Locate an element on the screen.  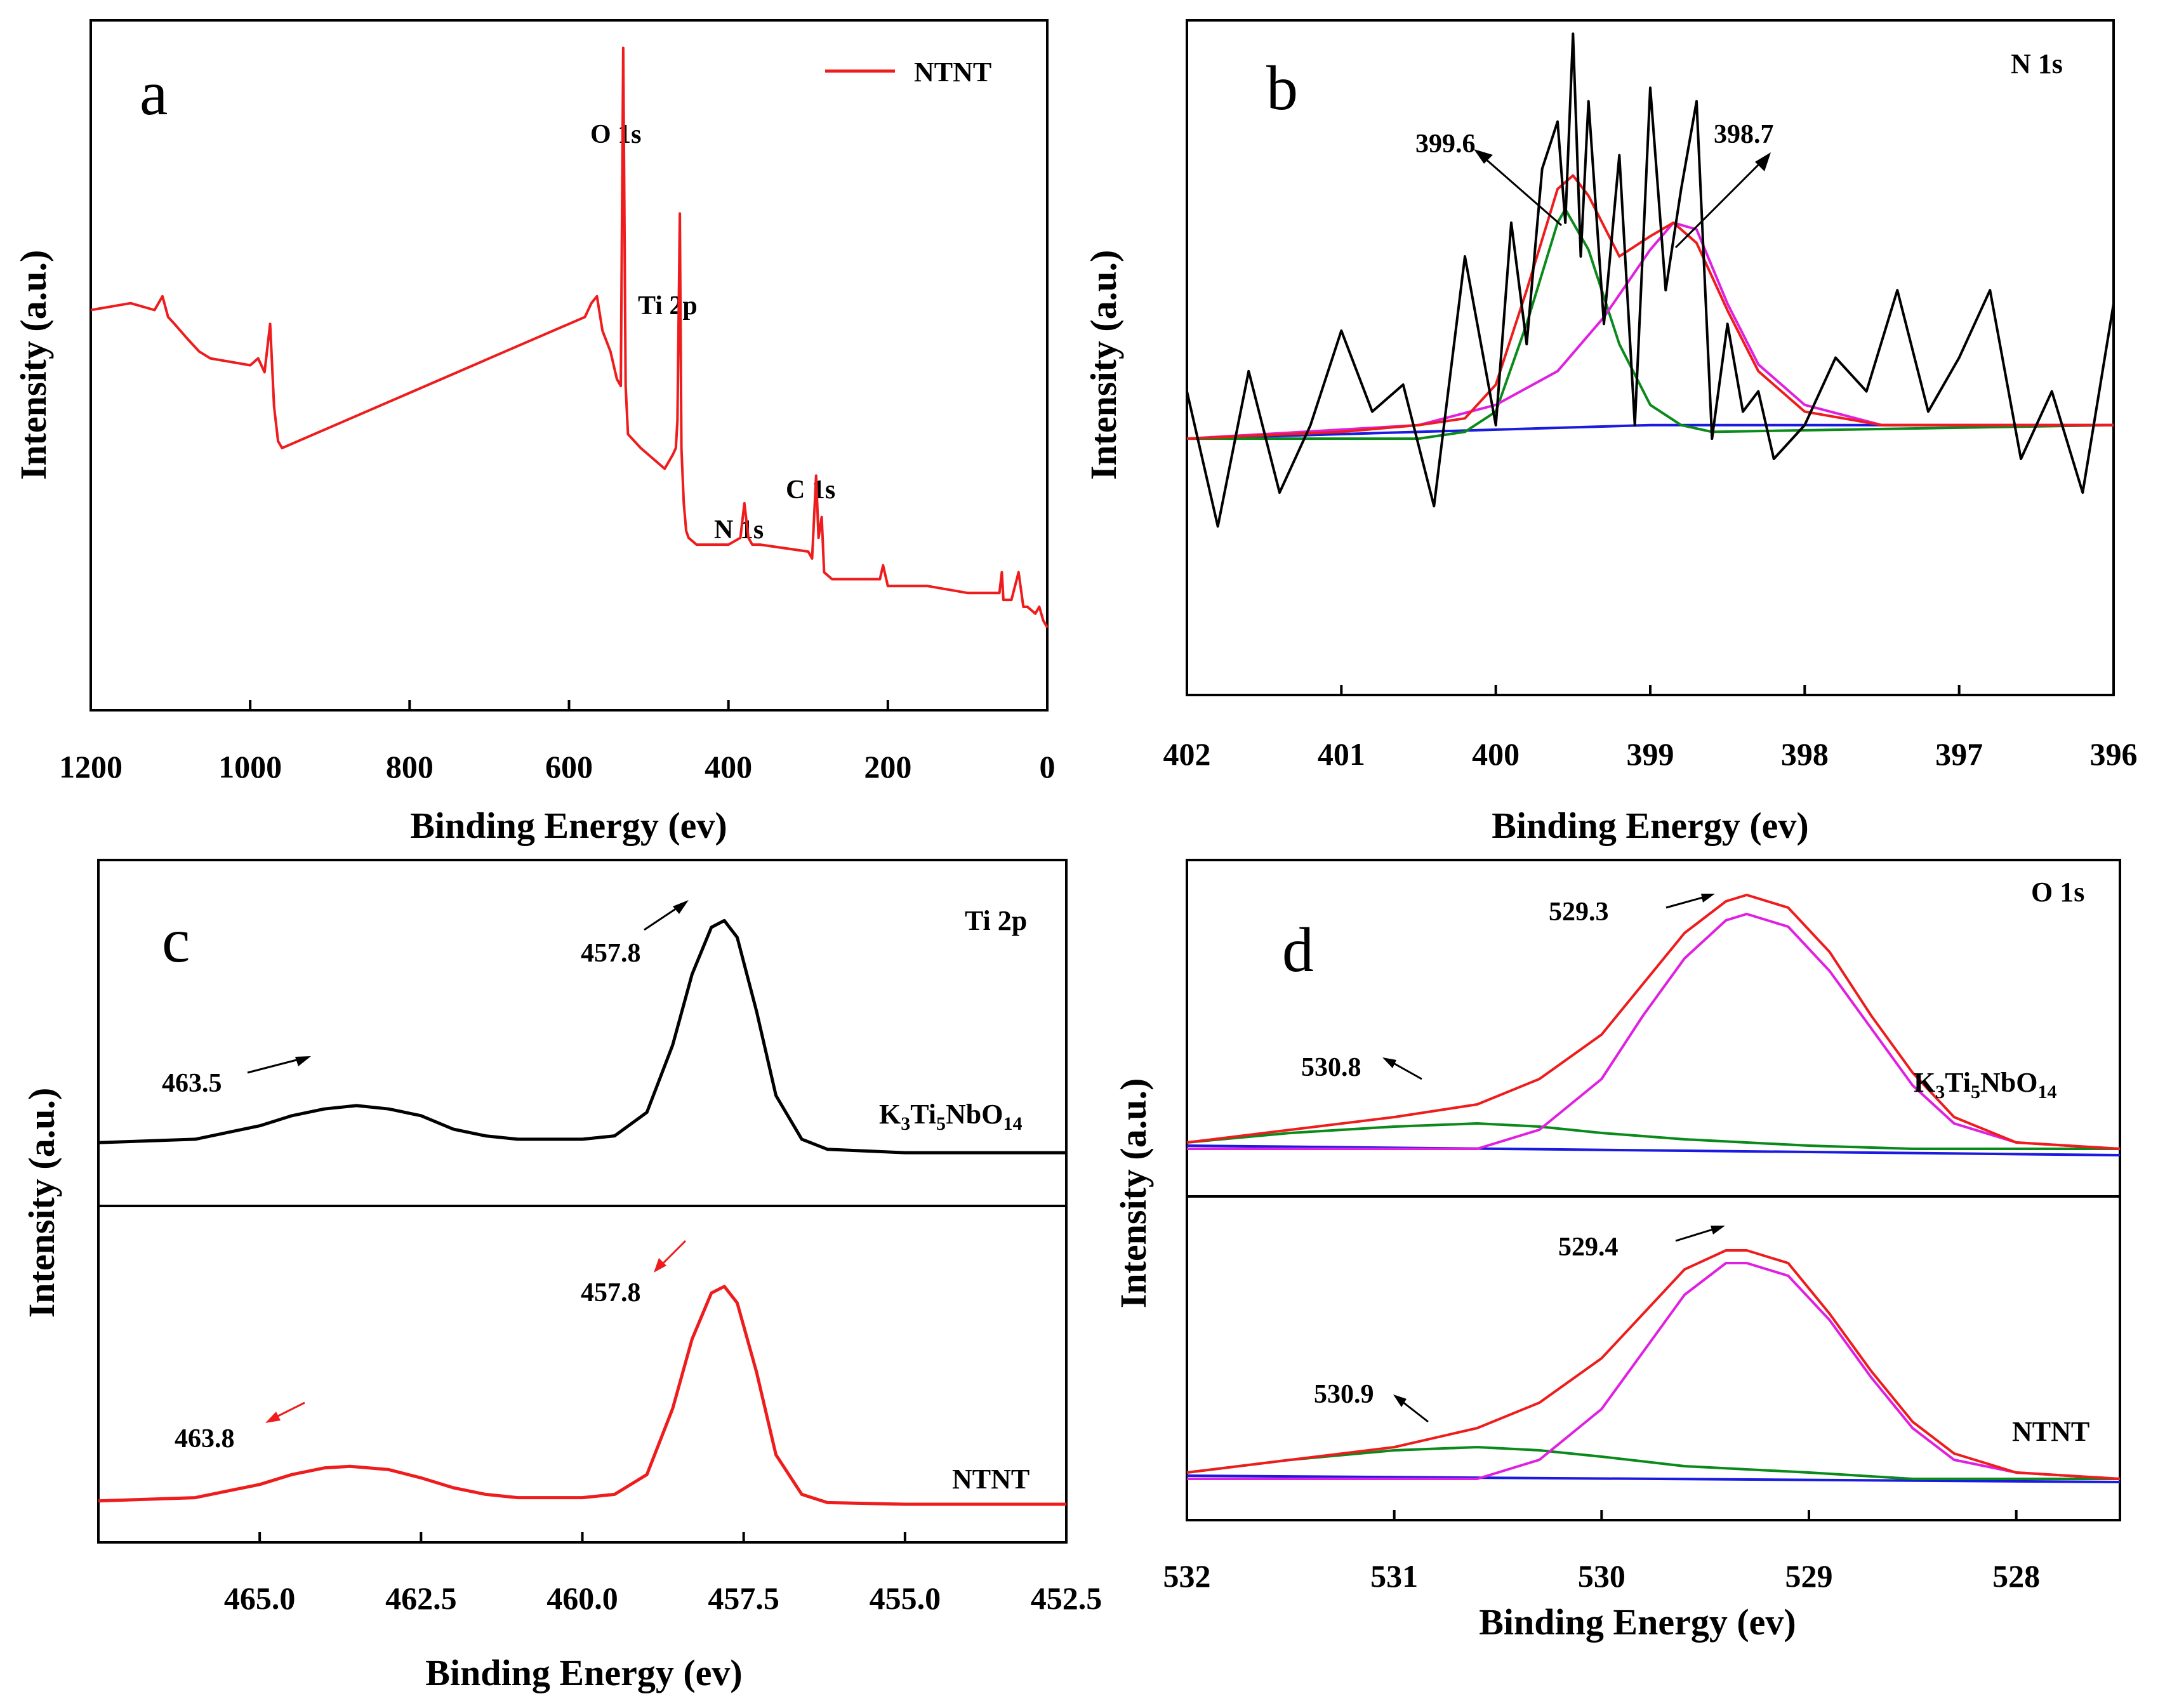
panel-c-top-peak-2: 463.5 is located at coordinates (192, 1083).